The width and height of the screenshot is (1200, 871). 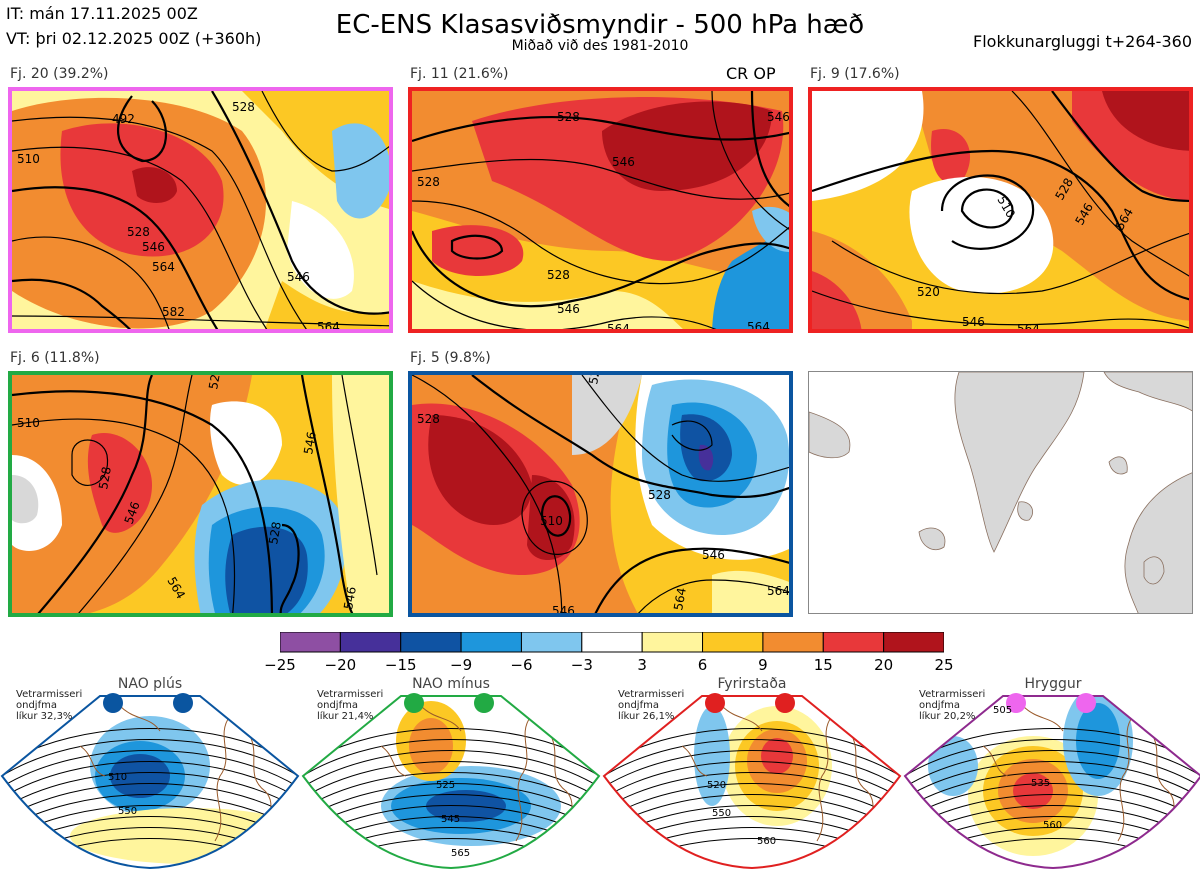 I want to click on colorbar-tick-label: −9, so click(x=461, y=665).